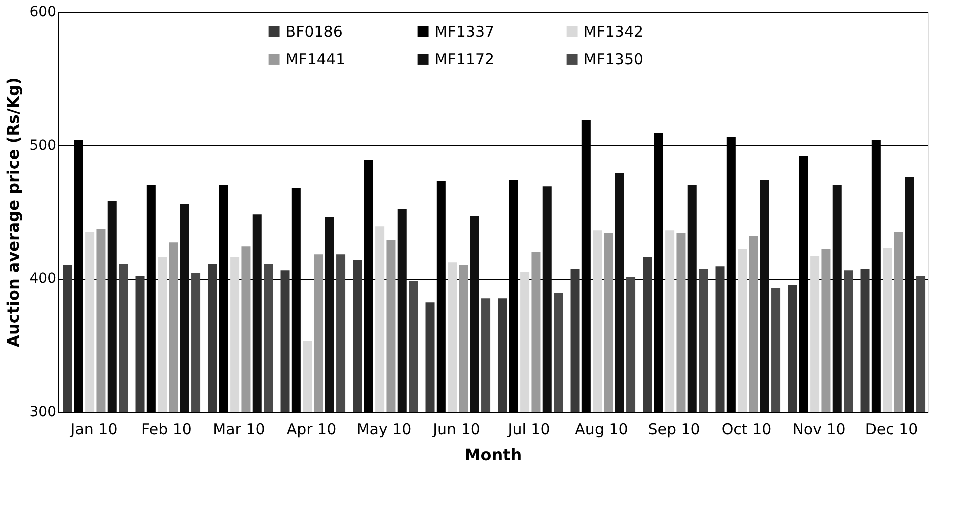 The width and height of the screenshot is (977, 523). Describe the element at coordinates (528, 429) in the screenshot. I see `x-tick-label: Jul 10` at that location.